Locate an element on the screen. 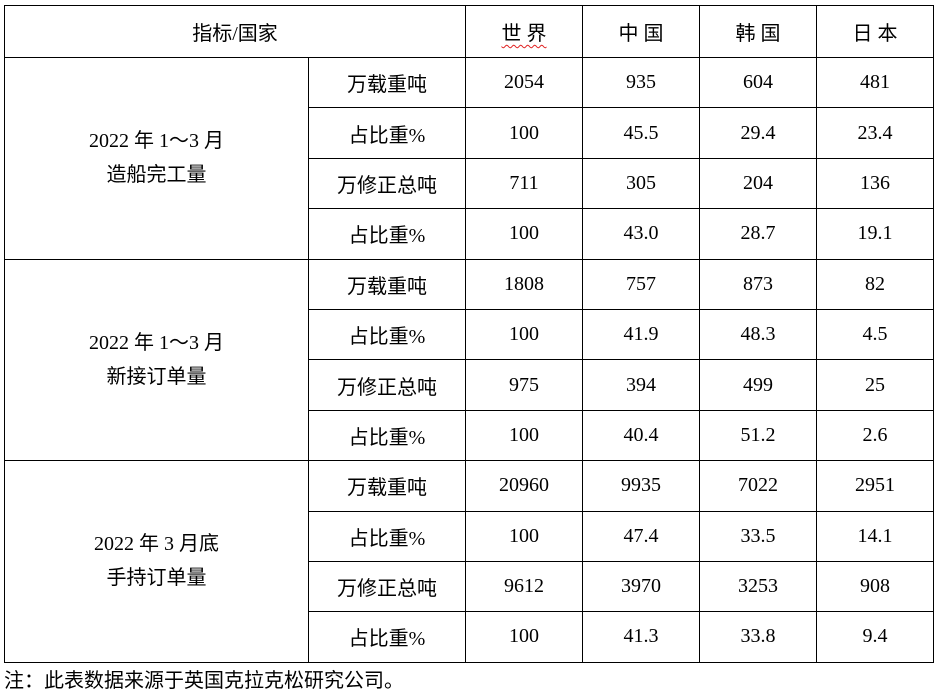 Image resolution: width=938 pixels, height=693 pixels. value-cell: 204 is located at coordinates (758, 183).